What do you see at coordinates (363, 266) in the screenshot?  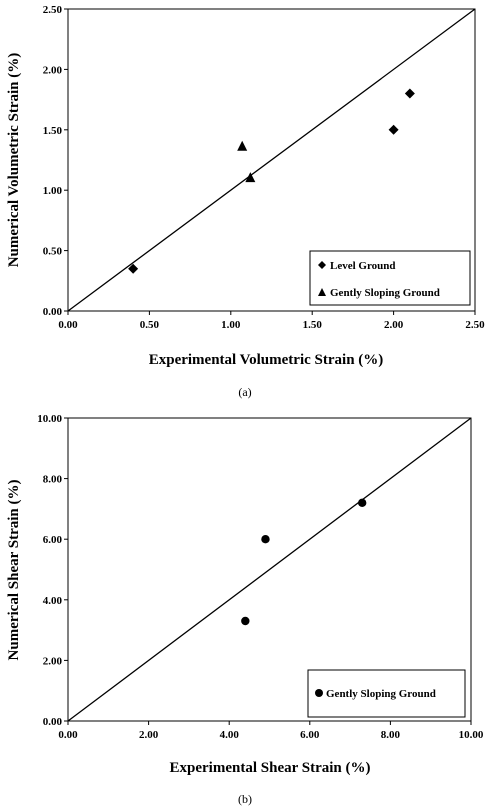 I see `chart-a-legend-label-level-ground: Level Ground` at bounding box center [363, 266].